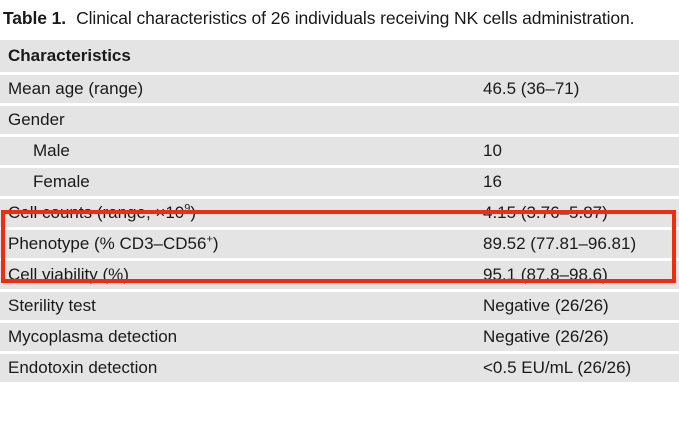 The width and height of the screenshot is (679, 436). What do you see at coordinates (545, 212) in the screenshot?
I see `row-value: 4.15 (3.76–5.87)` at bounding box center [545, 212].